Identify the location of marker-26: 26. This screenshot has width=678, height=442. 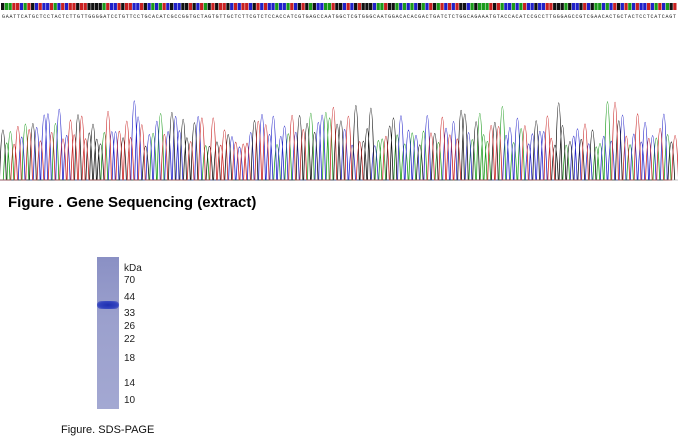
(130, 326).